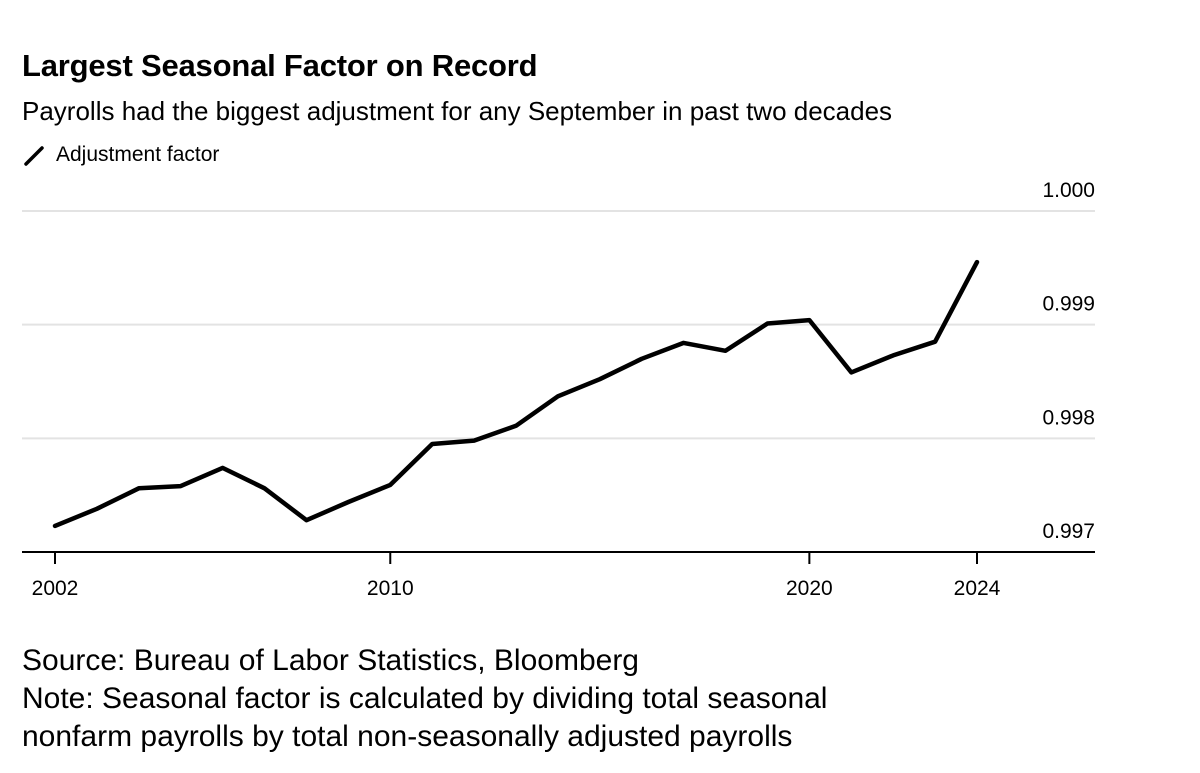 The image size is (1200, 773). I want to click on y-tick-label: 0.997, so click(1068, 531).